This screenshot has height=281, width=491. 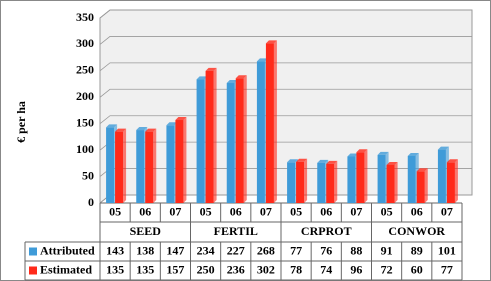 I want to click on y-tick-label: 300, so click(x=85, y=43).